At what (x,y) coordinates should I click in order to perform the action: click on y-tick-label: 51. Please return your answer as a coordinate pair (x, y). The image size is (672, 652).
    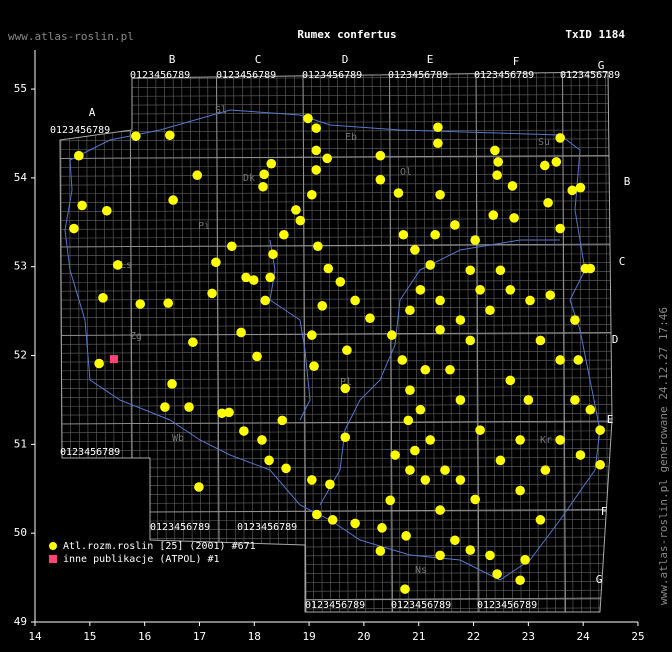
    Looking at the image, I should click on (20, 443).